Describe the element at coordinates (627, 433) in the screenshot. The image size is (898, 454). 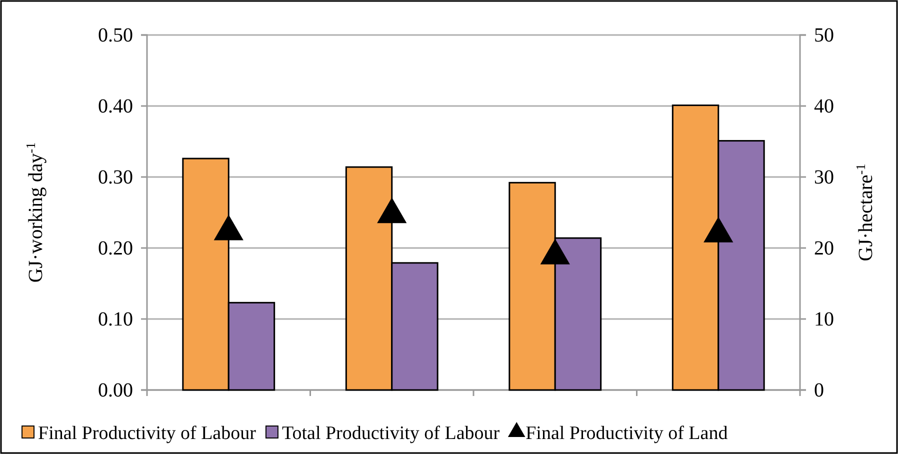
I see `legend-label: Final Productivity of Land` at that location.